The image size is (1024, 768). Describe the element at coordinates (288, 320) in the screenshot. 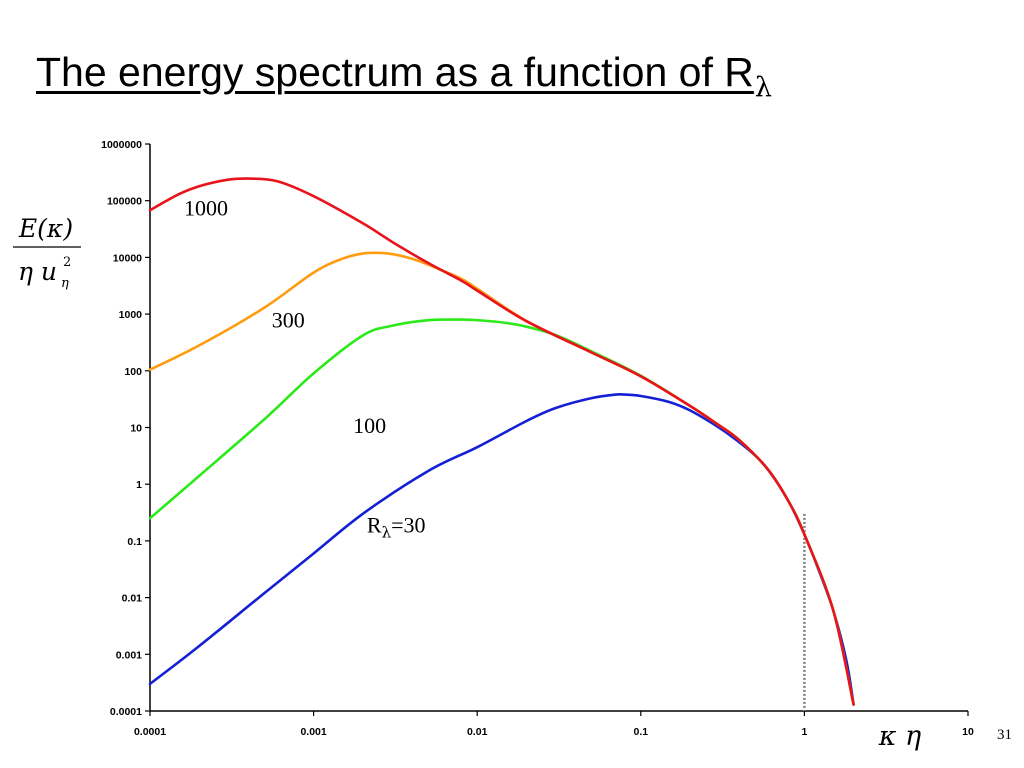

I see `series-label-300: 300` at that location.